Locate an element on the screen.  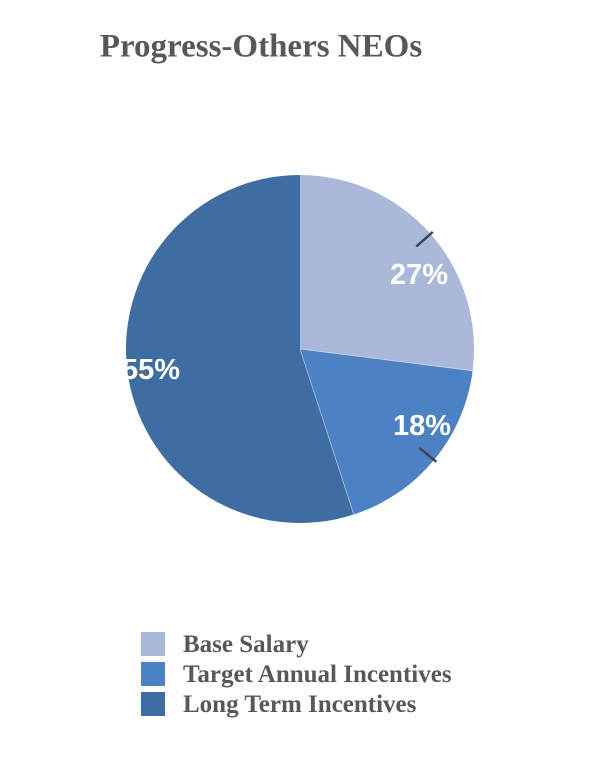
legend-label-base-salary: Base Salary is located at coordinates (246, 644).